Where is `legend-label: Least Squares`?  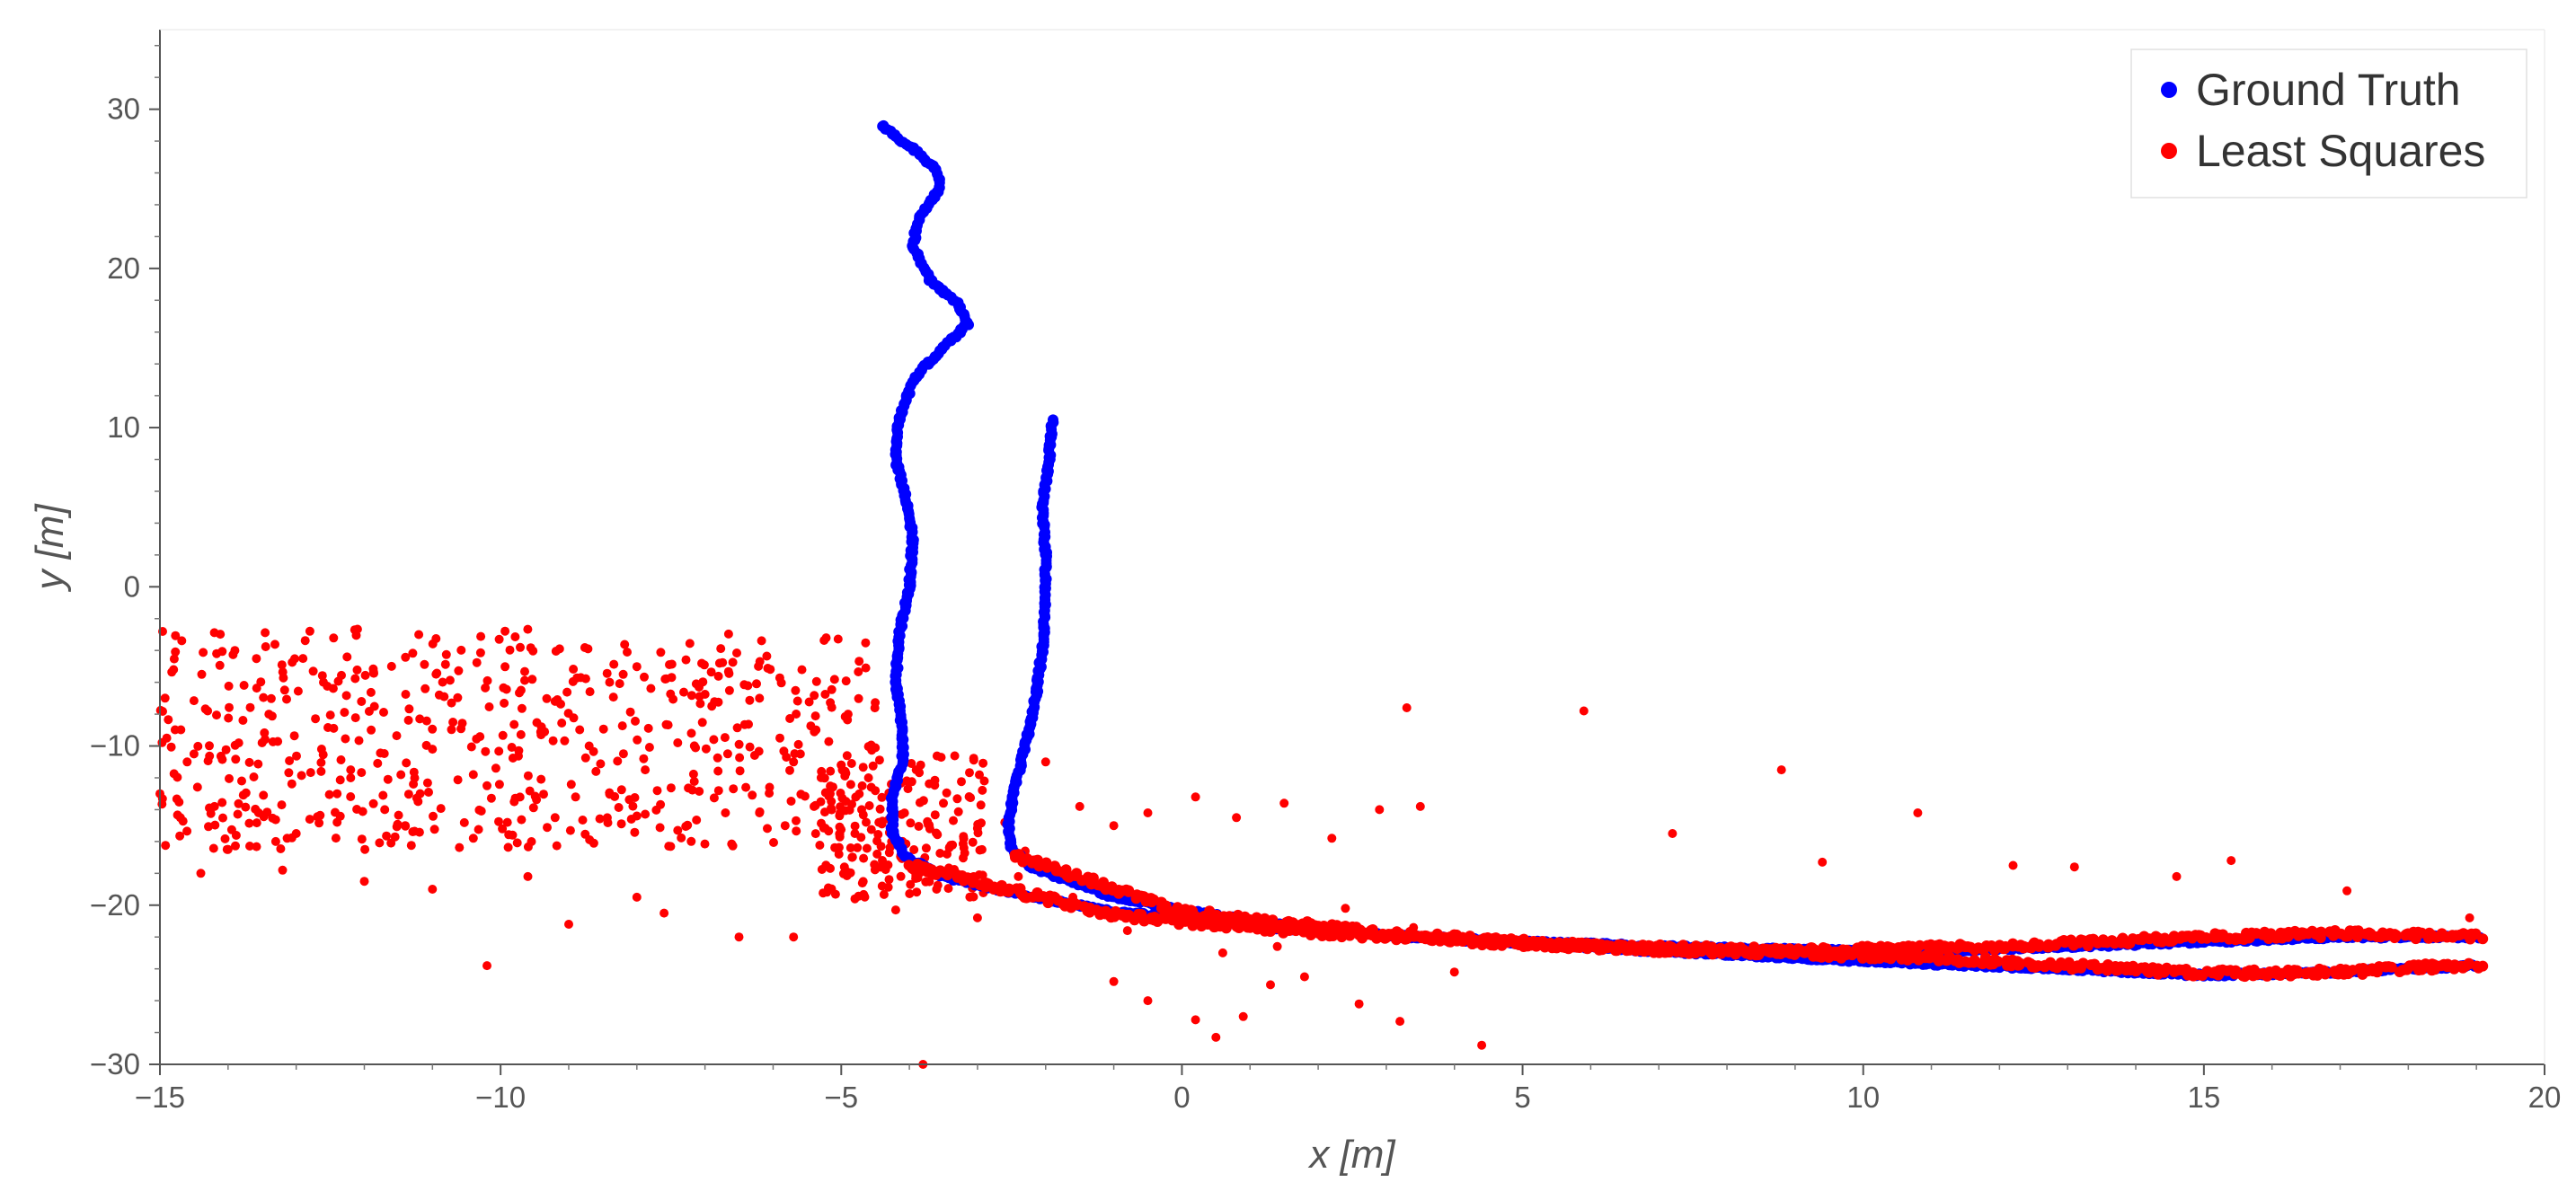 legend-label: Least Squares is located at coordinates (2340, 151).